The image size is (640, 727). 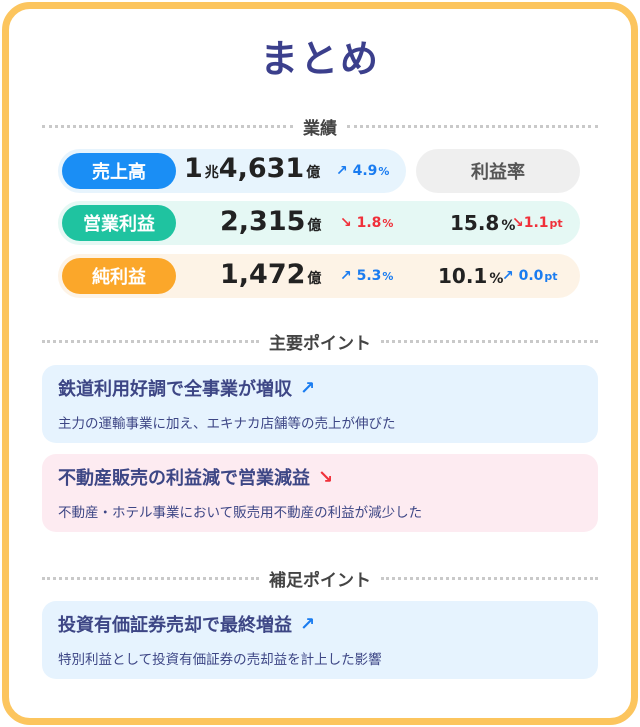 I want to click on point-title: 鉄道利用好調で全事業が増収, so click(x=175, y=389).